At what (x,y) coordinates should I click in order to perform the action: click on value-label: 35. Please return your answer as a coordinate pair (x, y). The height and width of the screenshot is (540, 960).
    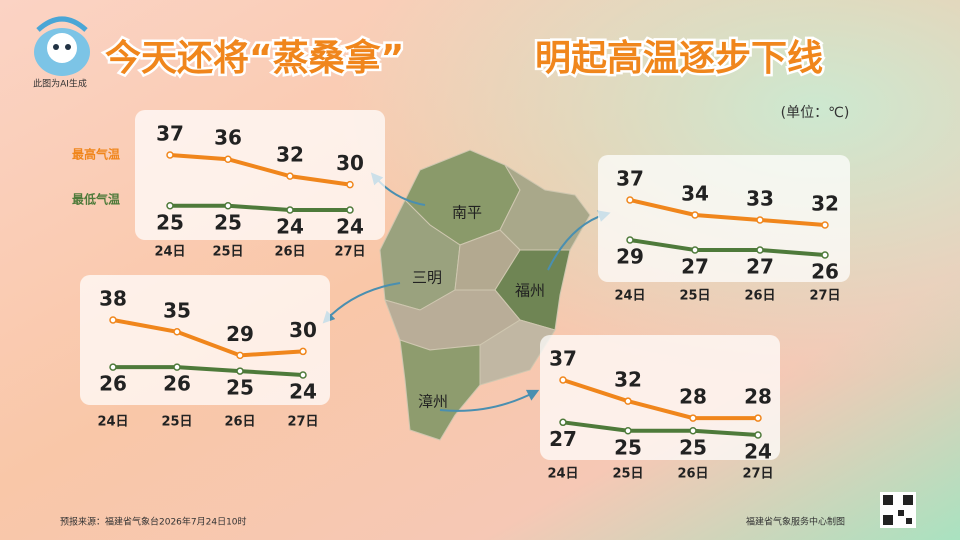
    Looking at the image, I should click on (177, 310).